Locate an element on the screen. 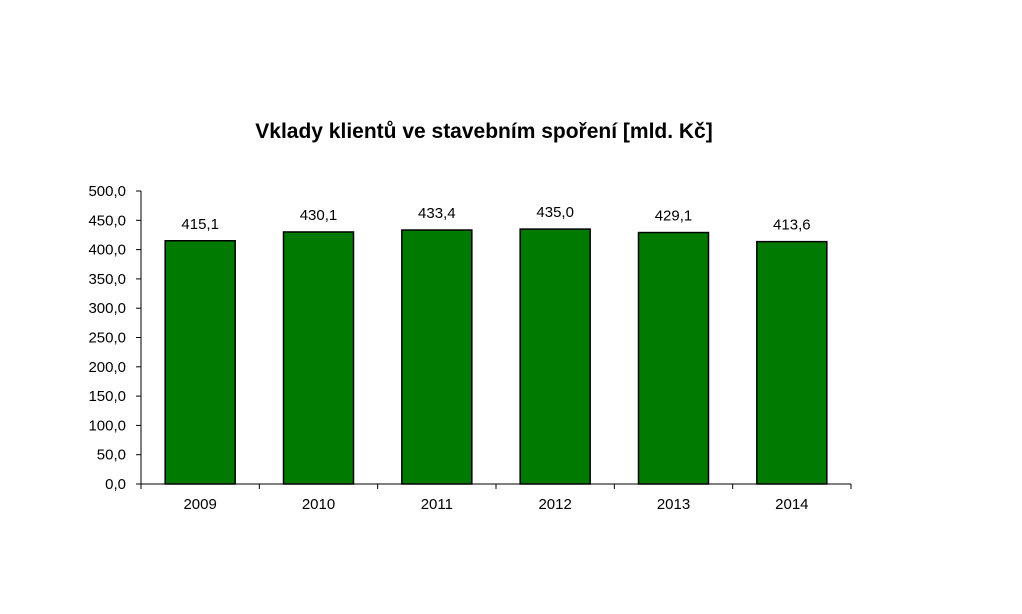  y-tick-label: 350,0 is located at coordinates (107, 279).